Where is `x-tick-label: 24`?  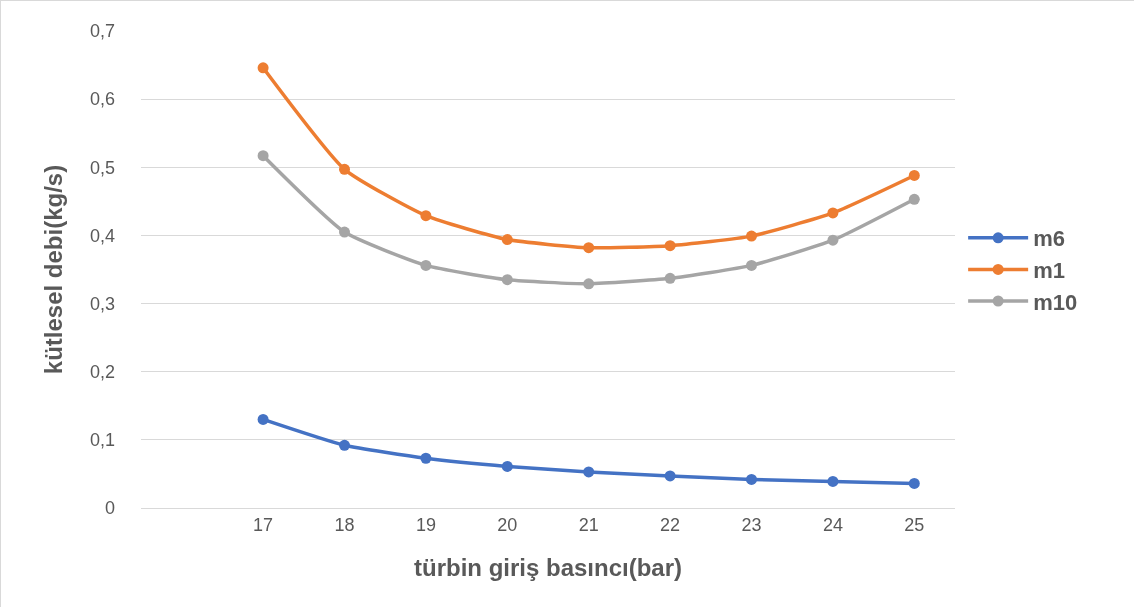 x-tick-label: 24 is located at coordinates (832, 524).